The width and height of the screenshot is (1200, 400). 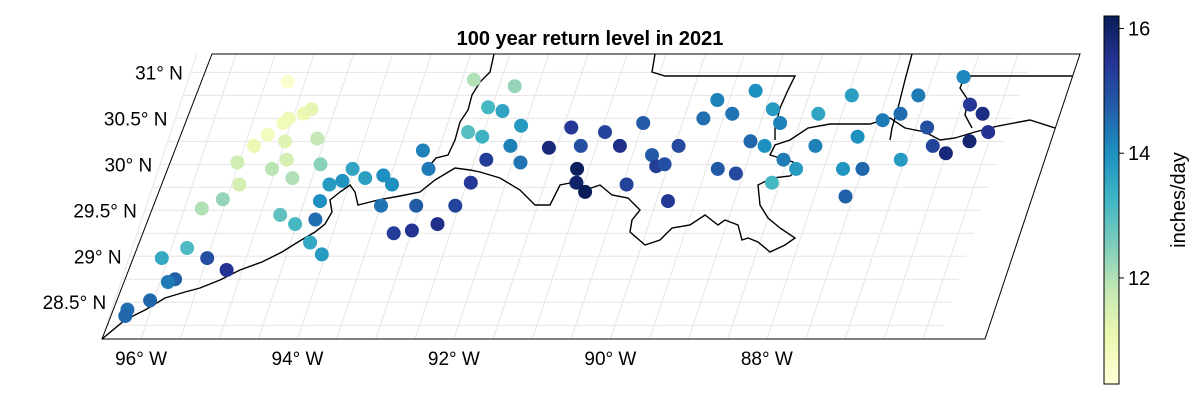 What do you see at coordinates (461, 115) in the screenshot?
I see `state-border-tx-la` at bounding box center [461, 115].